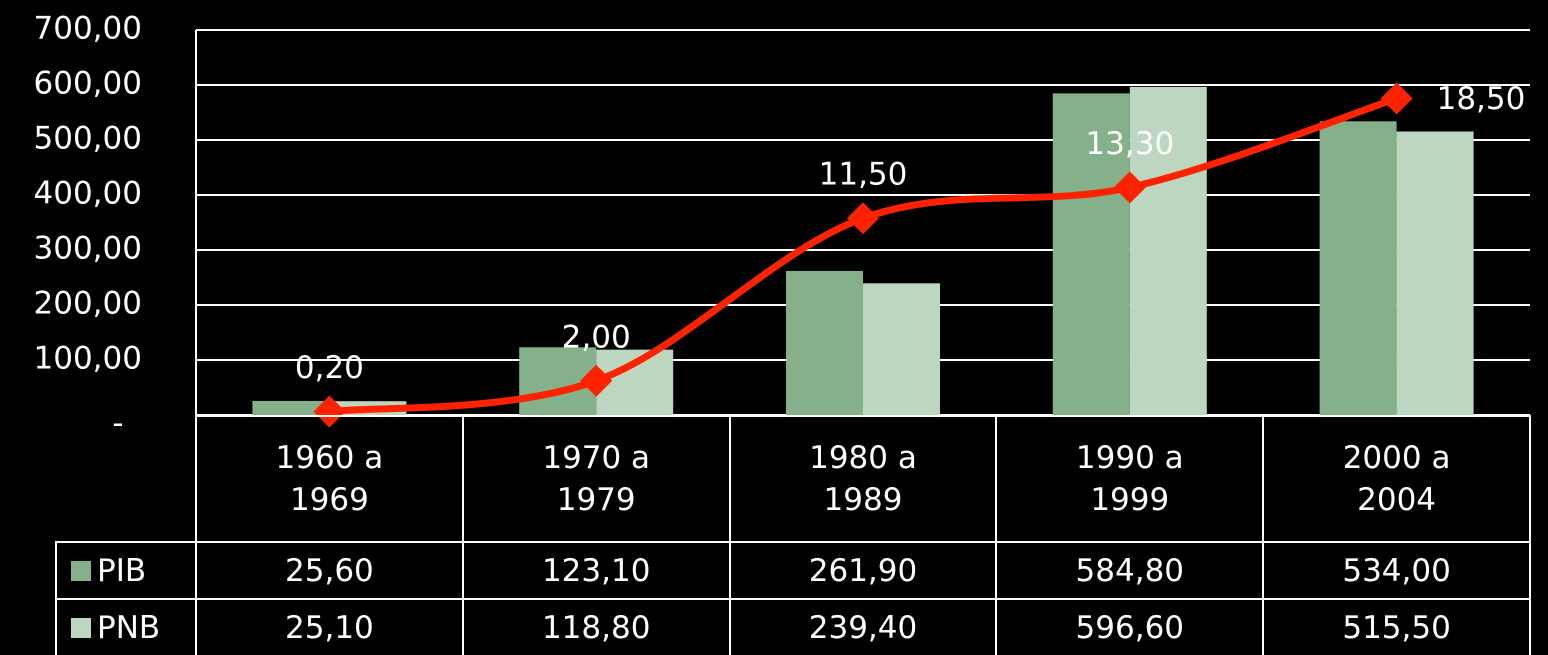 The height and width of the screenshot is (655, 1548). I want to click on legend-label: PNB, so click(129, 627).